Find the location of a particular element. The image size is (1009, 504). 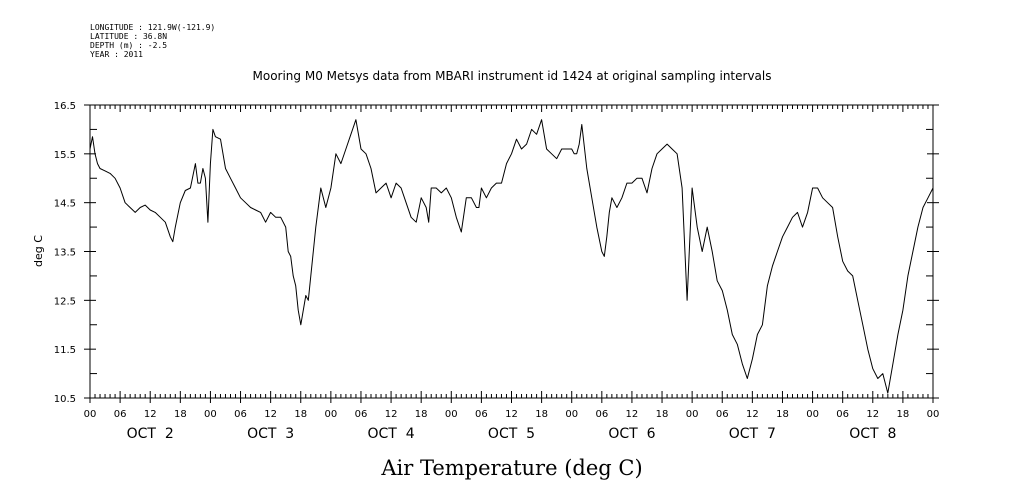

y-tick-label: 12.5 is located at coordinates (65, 301).